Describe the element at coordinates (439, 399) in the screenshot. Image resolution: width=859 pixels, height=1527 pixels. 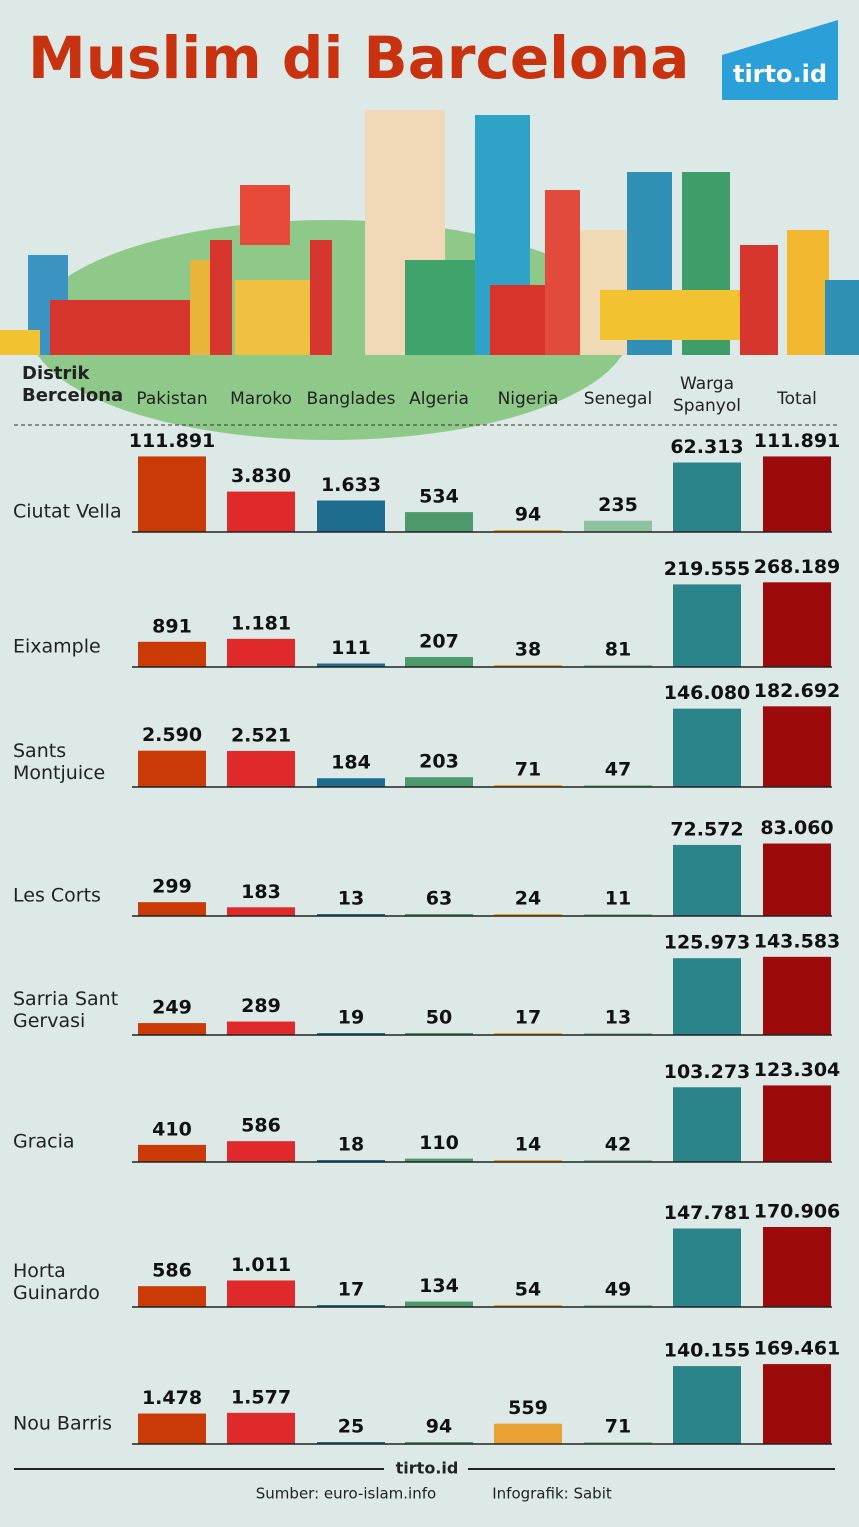
I see `column-header: Algeria` at that location.